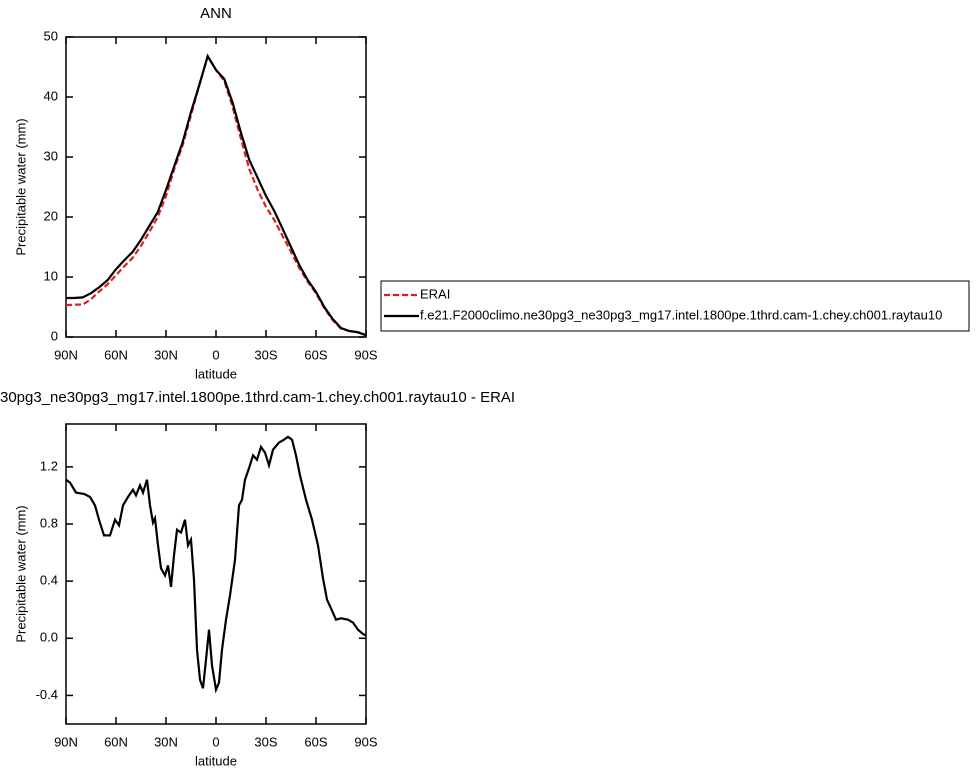  Describe the element at coordinates (51, 215) in the screenshot. I see `y-tick-label: 20` at that location.